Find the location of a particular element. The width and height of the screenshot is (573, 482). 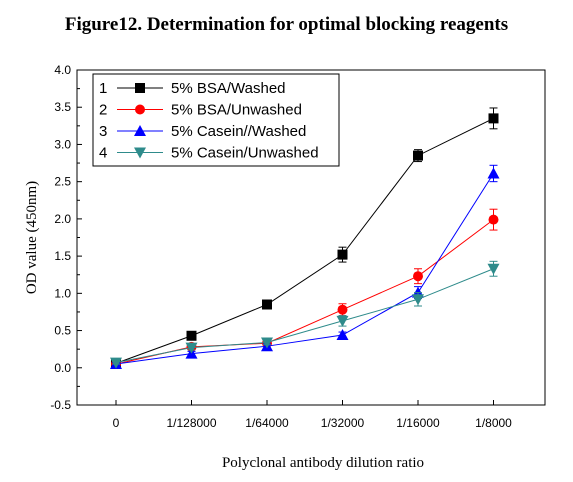

legend-index: 4 is located at coordinates (103, 153).